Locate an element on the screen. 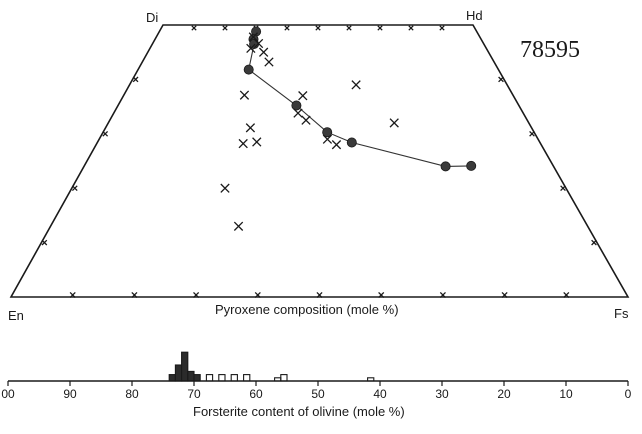 This screenshot has height=434, width=642. histogram-x-ticks: 00 90 80 70 60 50 40 30 20 10 0 is located at coordinates (316, 391).